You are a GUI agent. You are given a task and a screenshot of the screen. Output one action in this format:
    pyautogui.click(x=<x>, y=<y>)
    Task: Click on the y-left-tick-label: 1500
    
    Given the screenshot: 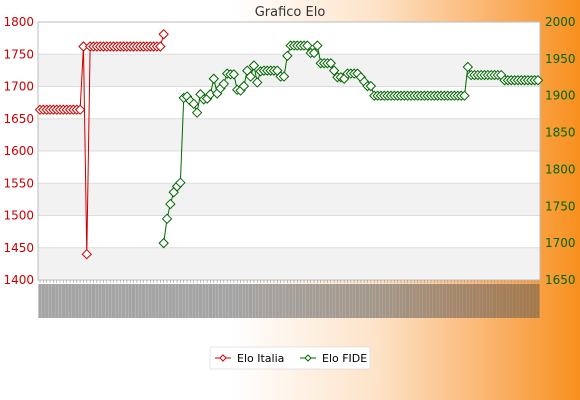 What is the action you would take?
    pyautogui.click(x=18, y=216)
    